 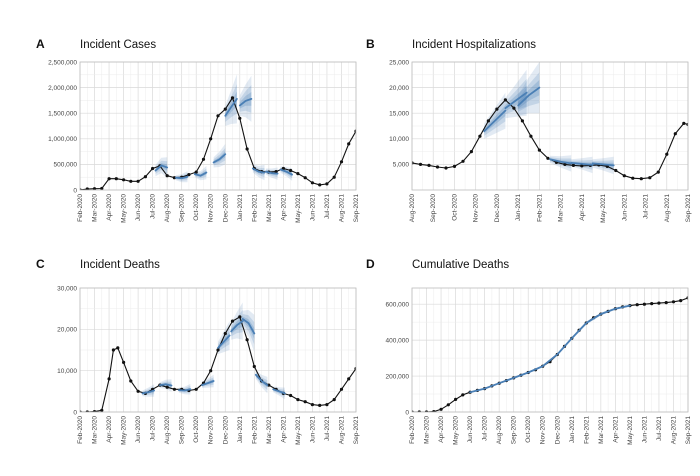 What do you see at coordinates (40, 264) in the screenshot?
I see `panel-letter: C` at bounding box center [40, 264].